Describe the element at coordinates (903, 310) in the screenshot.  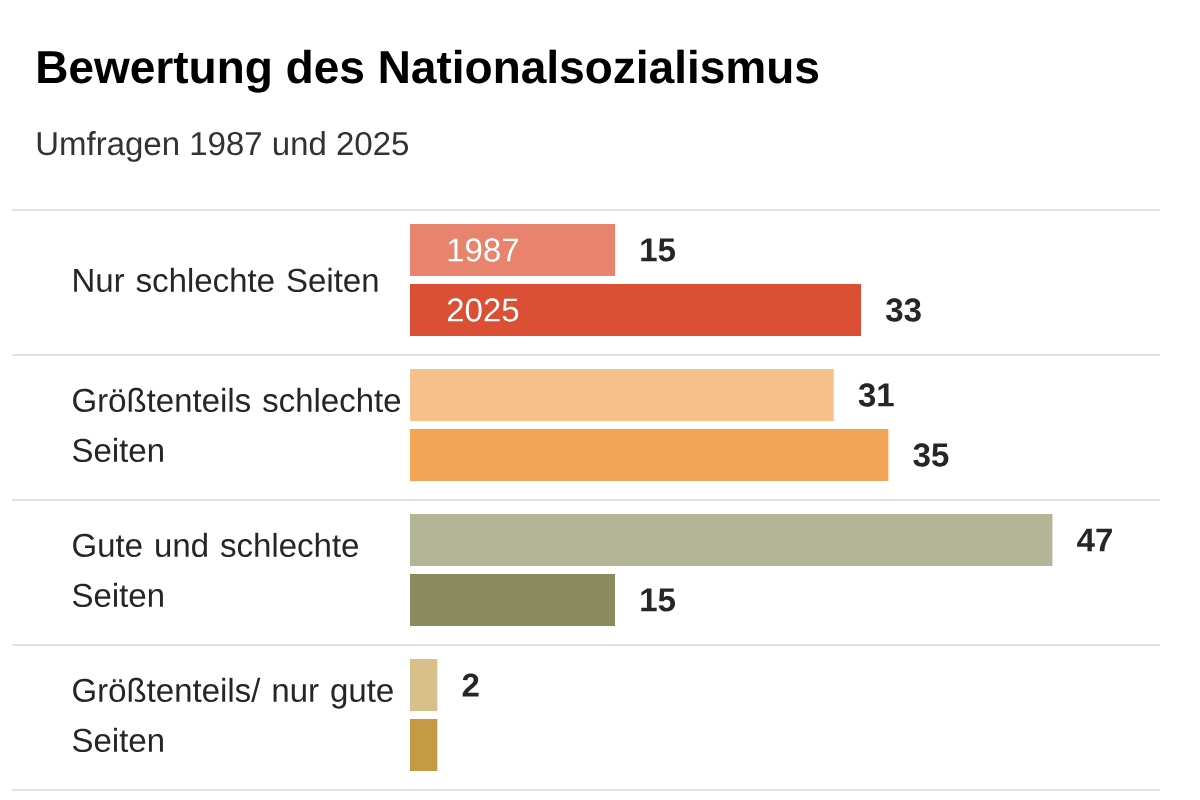
I see `data-label: 33` at that location.